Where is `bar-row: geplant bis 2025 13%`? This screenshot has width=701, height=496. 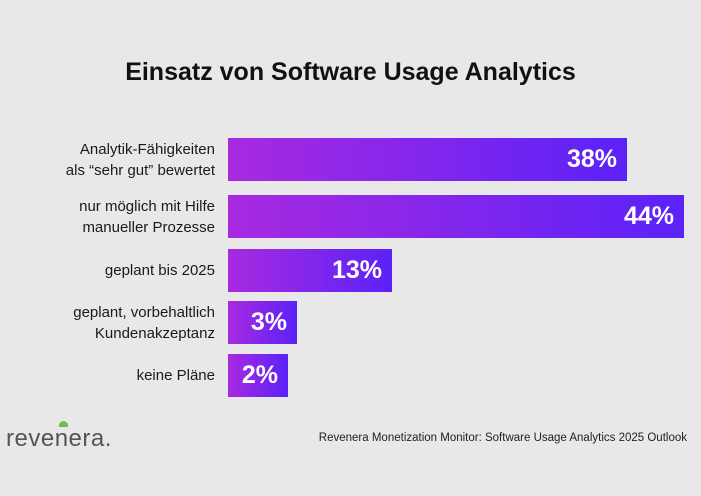
bar-row: geplant bis 2025 13% is located at coordinates (350, 270).